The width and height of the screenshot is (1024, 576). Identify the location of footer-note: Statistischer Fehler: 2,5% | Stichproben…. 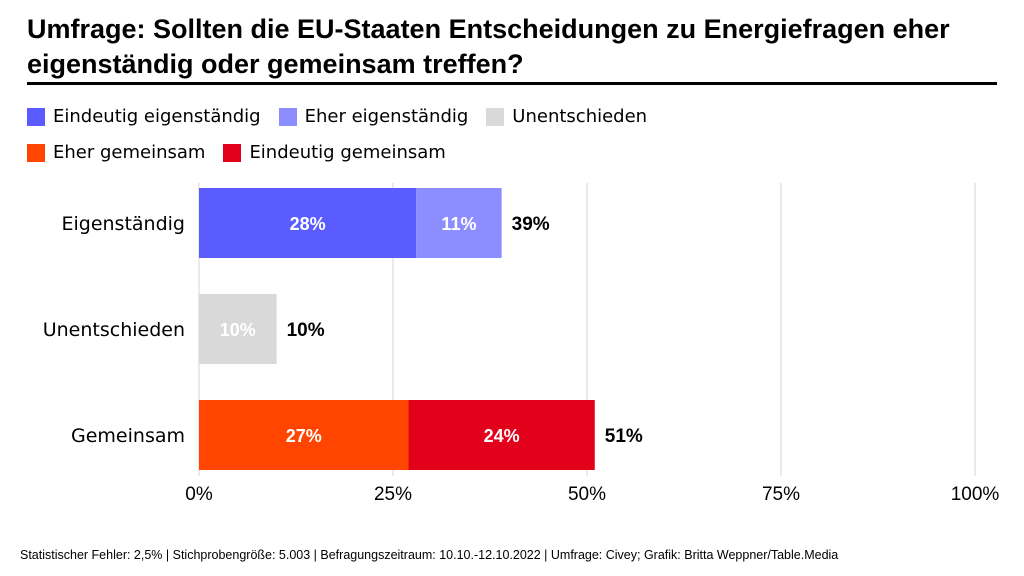
(429, 555).